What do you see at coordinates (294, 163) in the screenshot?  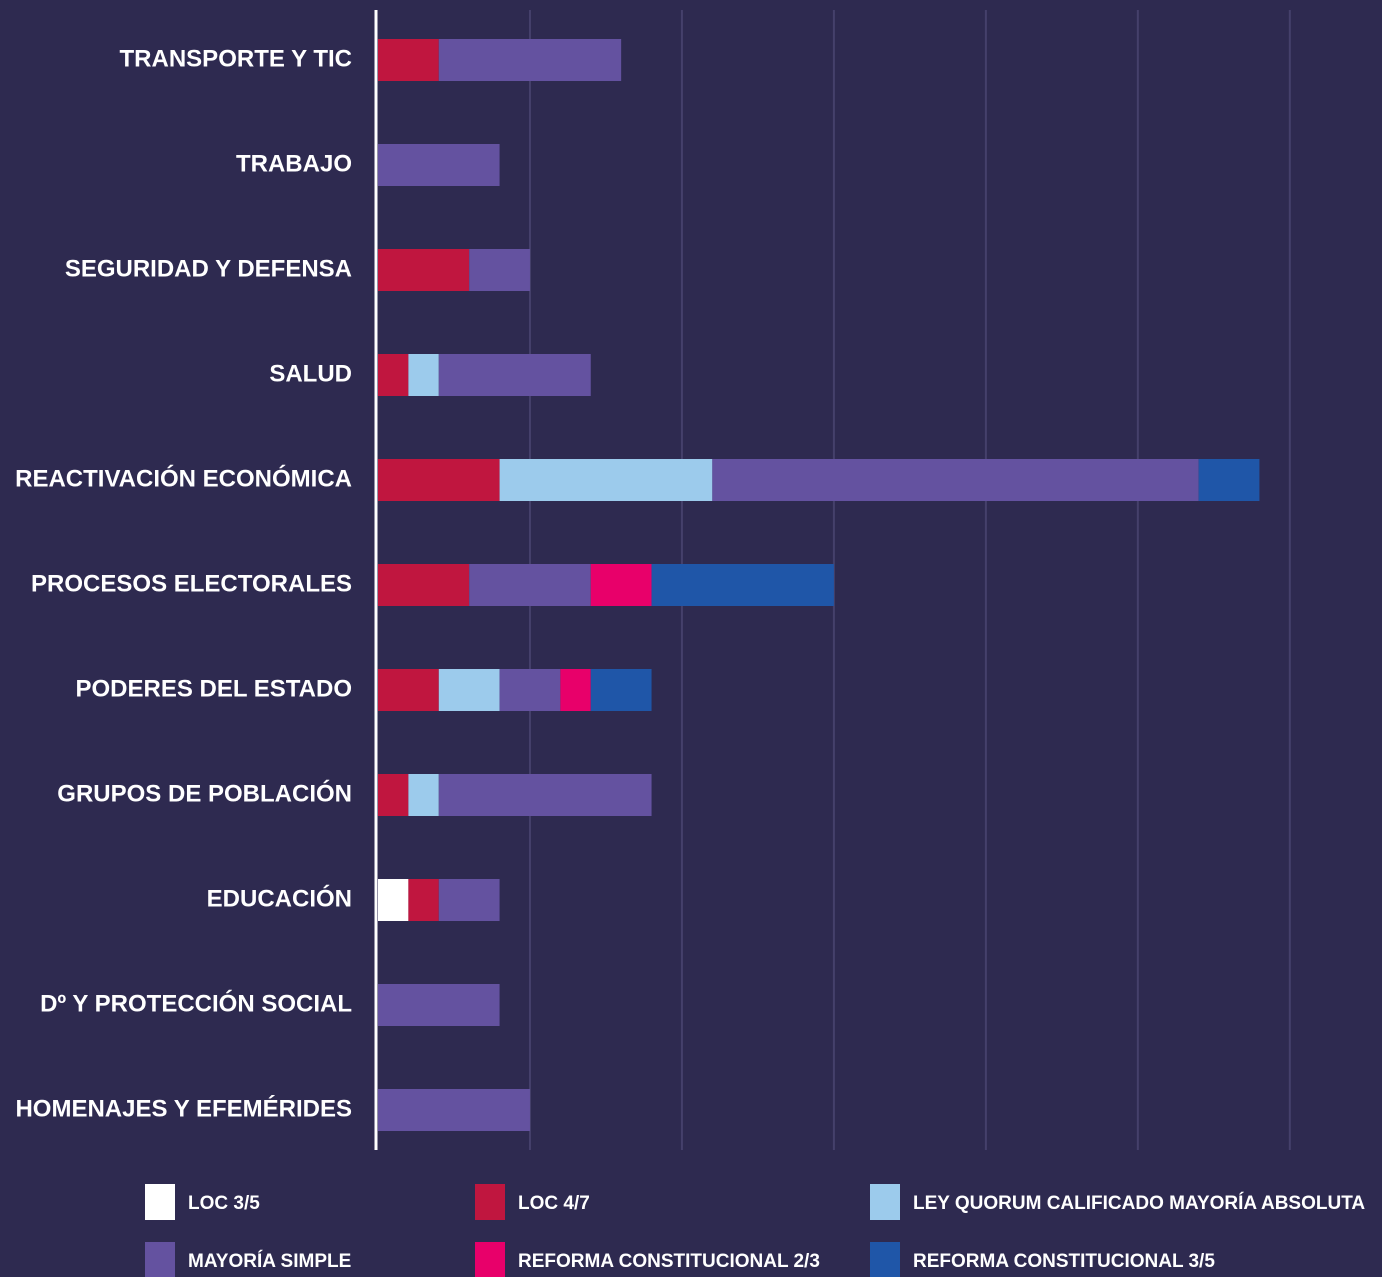 I see `category-label: TRABAJO` at bounding box center [294, 163].